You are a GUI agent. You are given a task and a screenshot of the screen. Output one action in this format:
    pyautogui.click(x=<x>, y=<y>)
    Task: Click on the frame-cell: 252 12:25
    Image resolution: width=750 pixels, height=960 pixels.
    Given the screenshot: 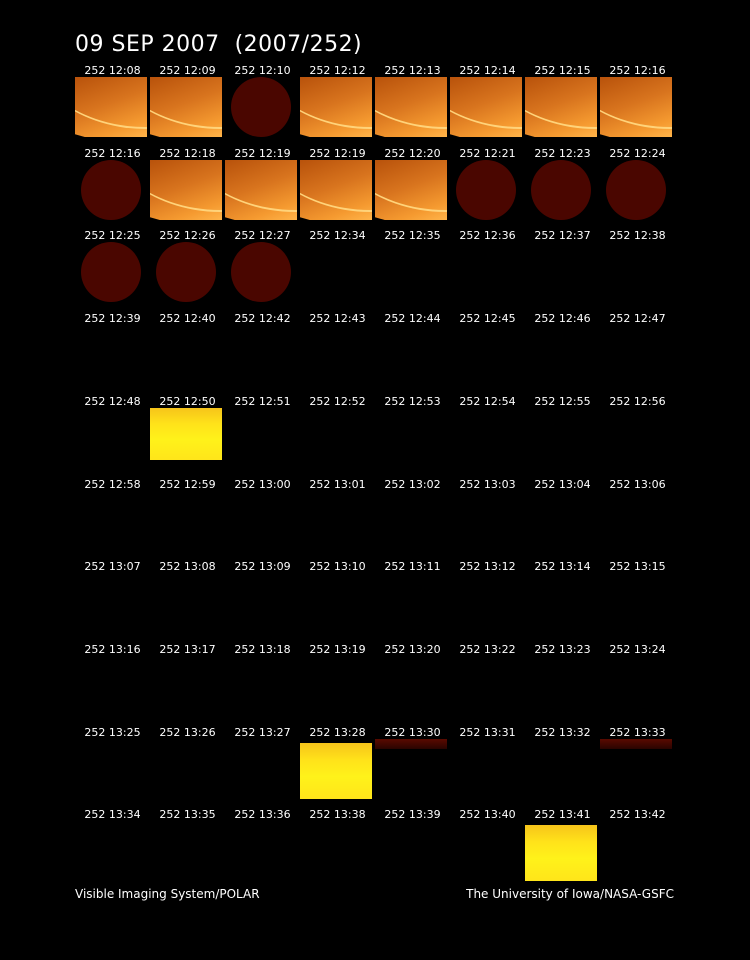 What is the action you would take?
    pyautogui.click(x=112, y=271)
    